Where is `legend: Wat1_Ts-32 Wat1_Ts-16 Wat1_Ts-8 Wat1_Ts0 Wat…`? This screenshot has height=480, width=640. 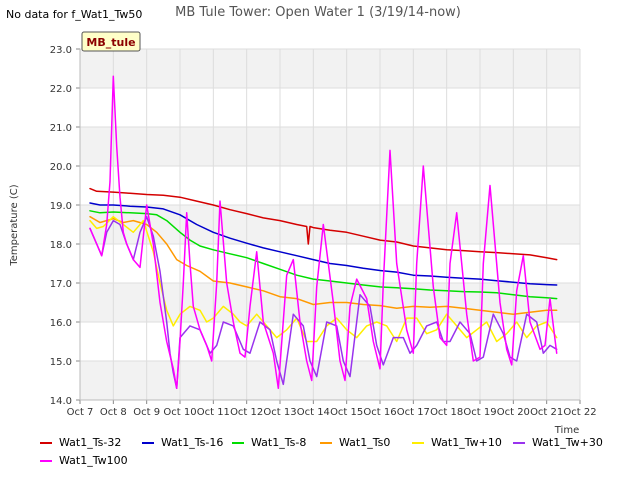
legend: Wat1_Ts-32 Wat1_Ts-16 Wat1_Ts-8 Wat1_Ts0 Wat… is located at coordinates (321, 451).